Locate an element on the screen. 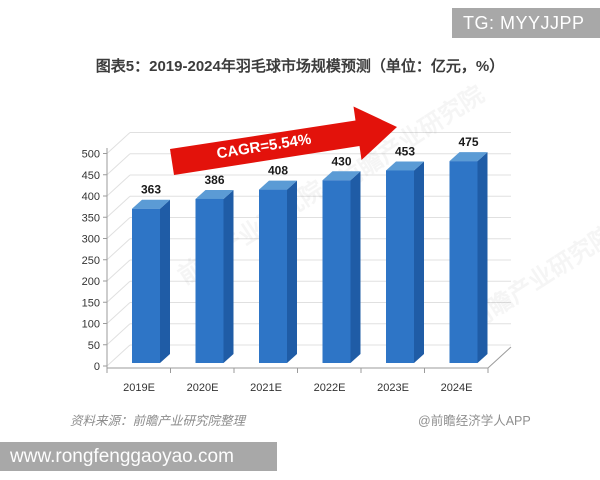 This screenshot has height=480, width=600. bar-value-label: 408 is located at coordinates (278, 171).